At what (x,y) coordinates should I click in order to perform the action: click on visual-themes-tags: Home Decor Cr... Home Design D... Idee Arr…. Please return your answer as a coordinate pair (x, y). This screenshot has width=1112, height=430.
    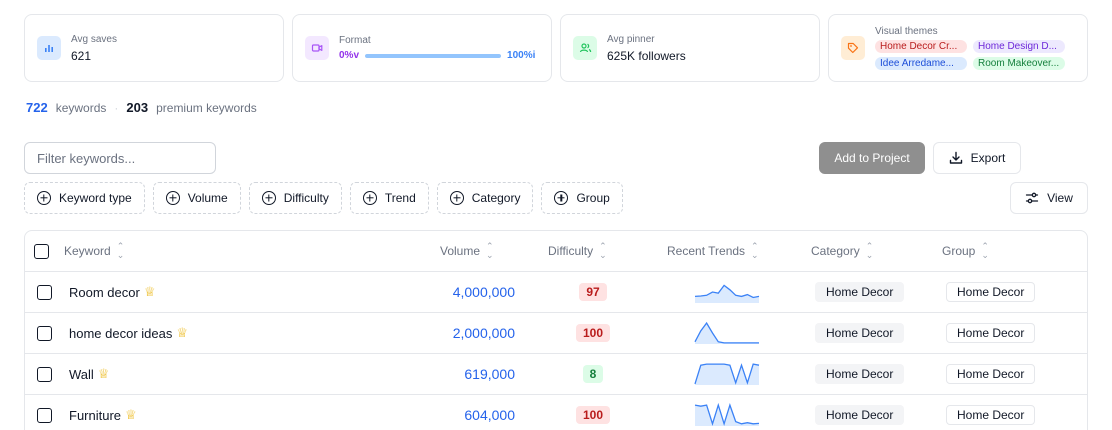
    Looking at the image, I should click on (970, 55).